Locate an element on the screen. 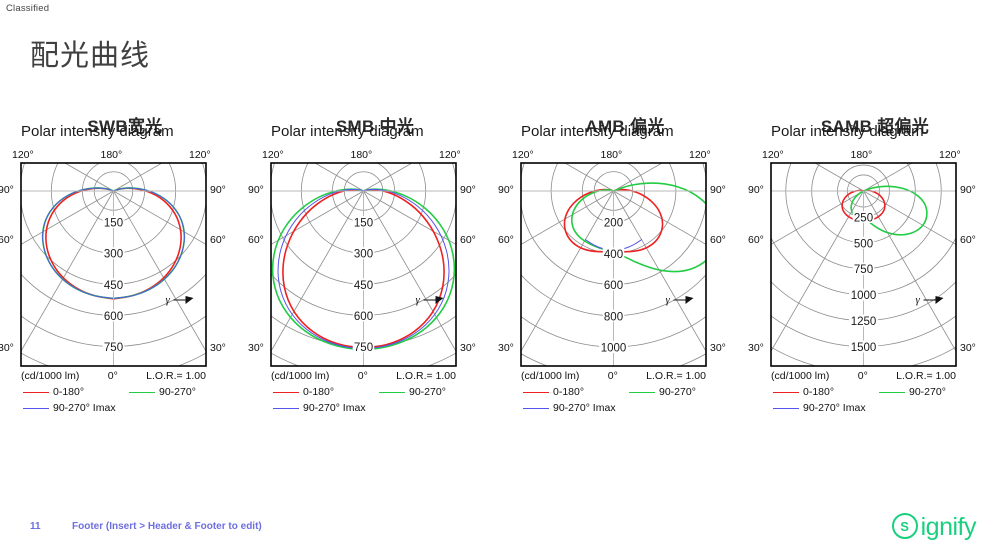 This screenshot has width=1000, height=559. signify-logo: S ignify is located at coordinates (934, 526).